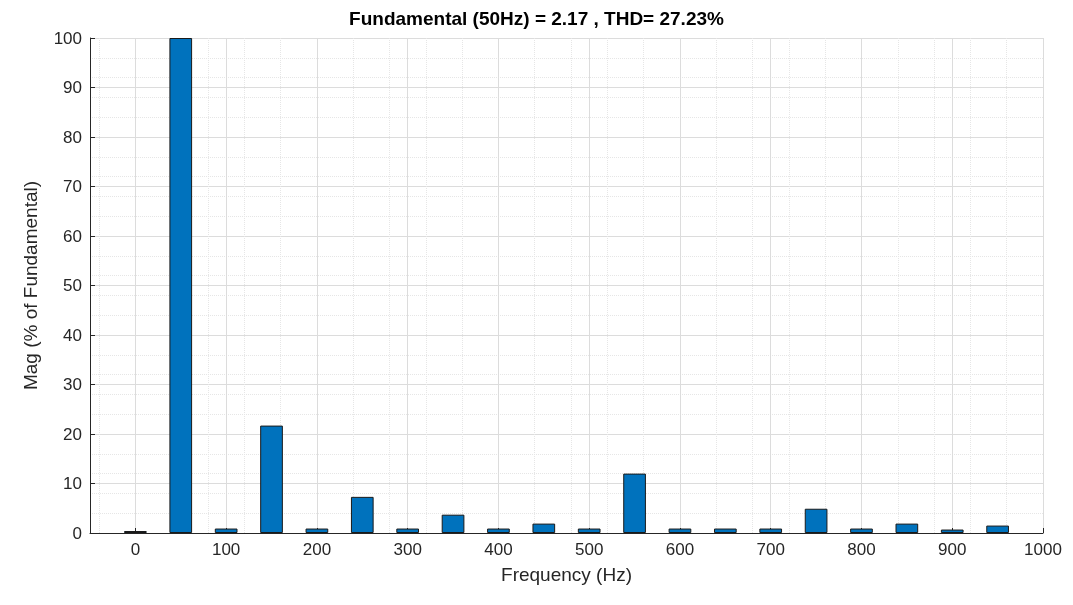 The height and width of the screenshot is (605, 1073). What do you see at coordinates (589, 549) in the screenshot?
I see `x-tick-label: 500` at bounding box center [589, 549].